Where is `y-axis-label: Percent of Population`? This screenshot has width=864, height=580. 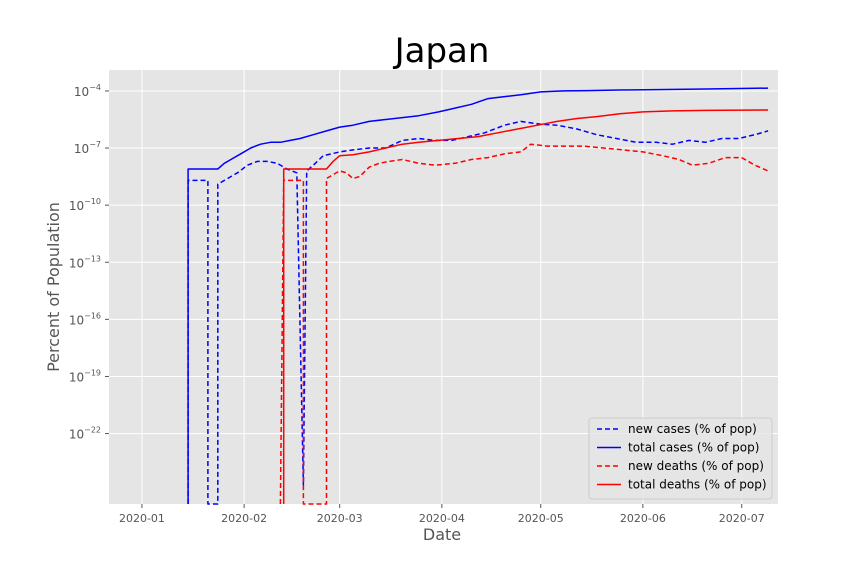
y-axis-label: Percent of Population is located at coordinates (53, 287).